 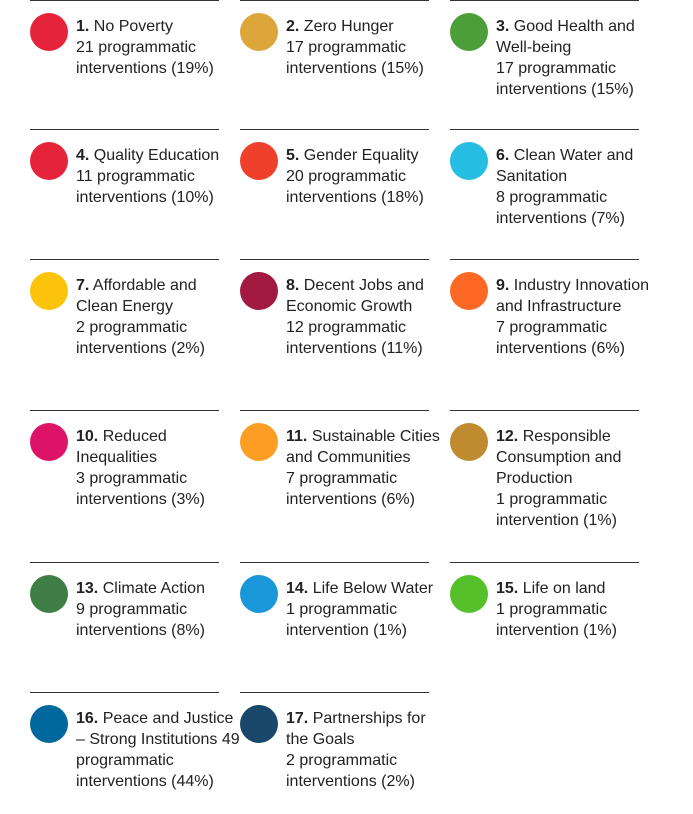 I want to click on goal-number: 3., so click(x=503, y=26).